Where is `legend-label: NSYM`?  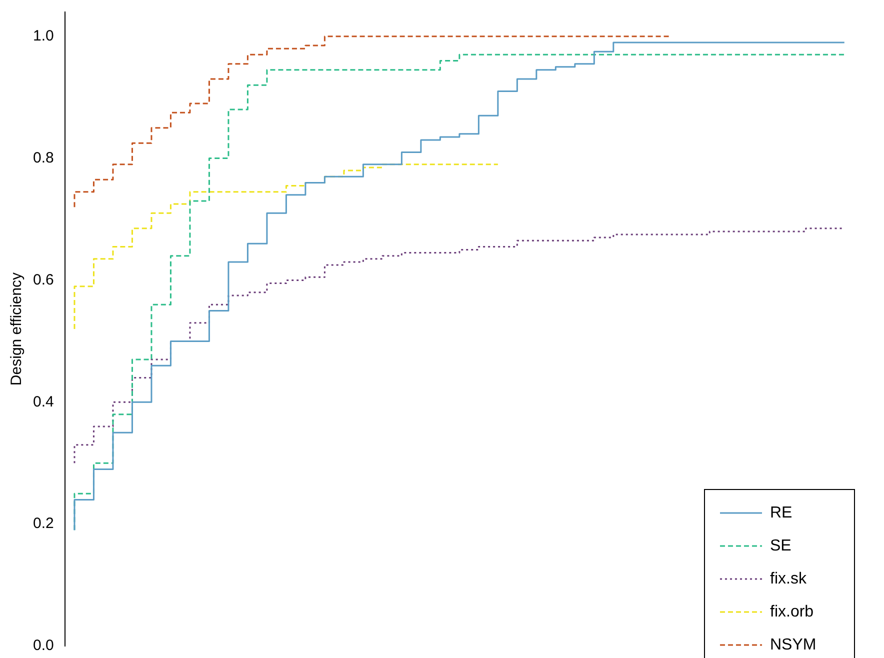
legend-label: NSYM is located at coordinates (793, 645).